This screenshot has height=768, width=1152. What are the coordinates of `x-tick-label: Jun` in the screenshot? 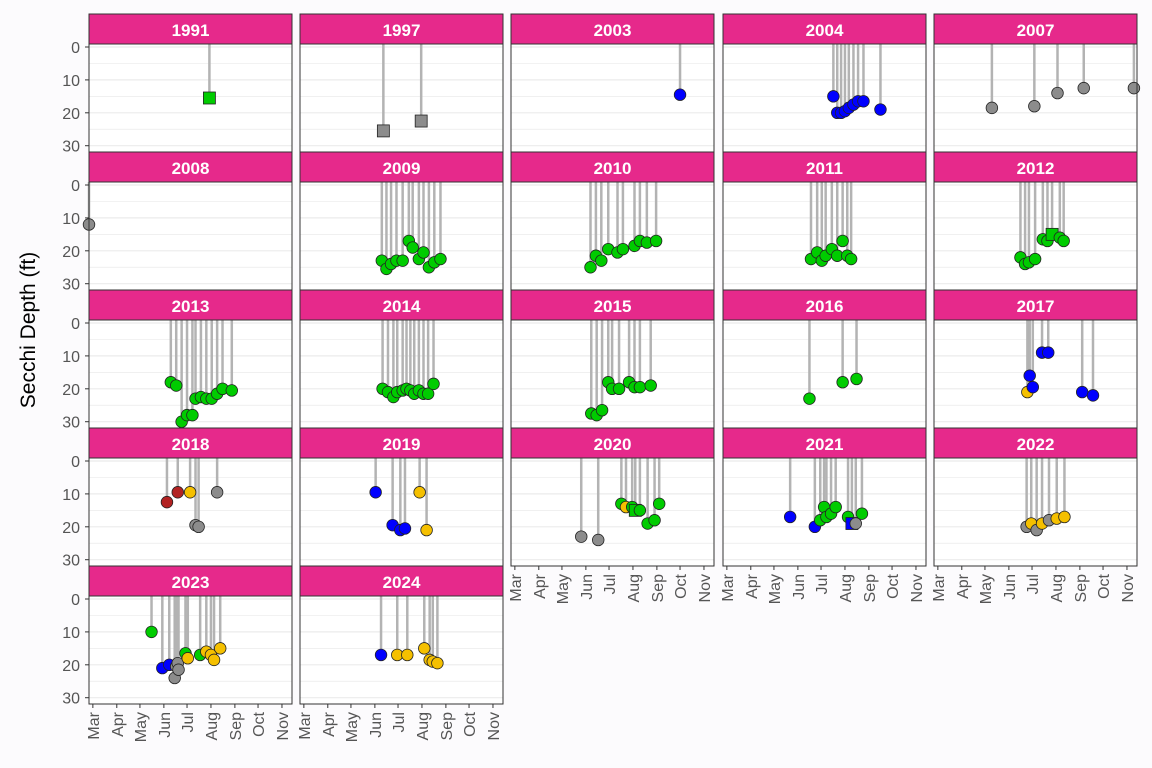 It's located at (1010, 587).